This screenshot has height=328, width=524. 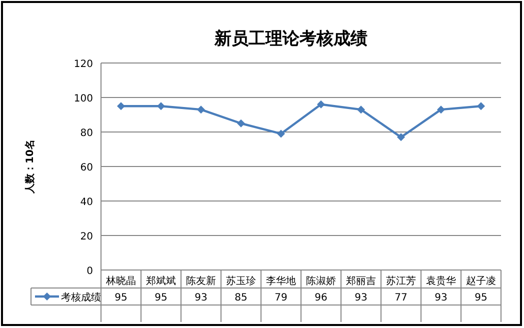 I want to click on y-tick-label: 100, so click(x=83, y=99).